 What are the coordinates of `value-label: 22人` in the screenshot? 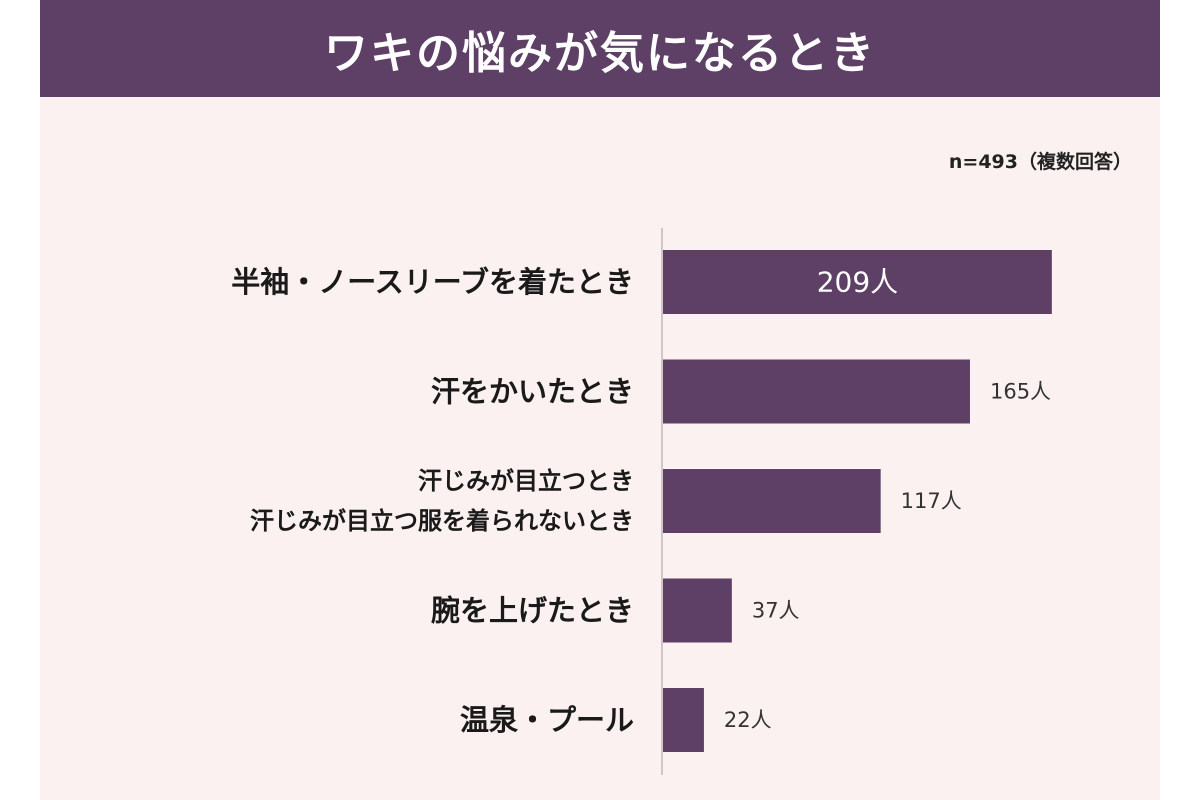 It's located at (748, 720).